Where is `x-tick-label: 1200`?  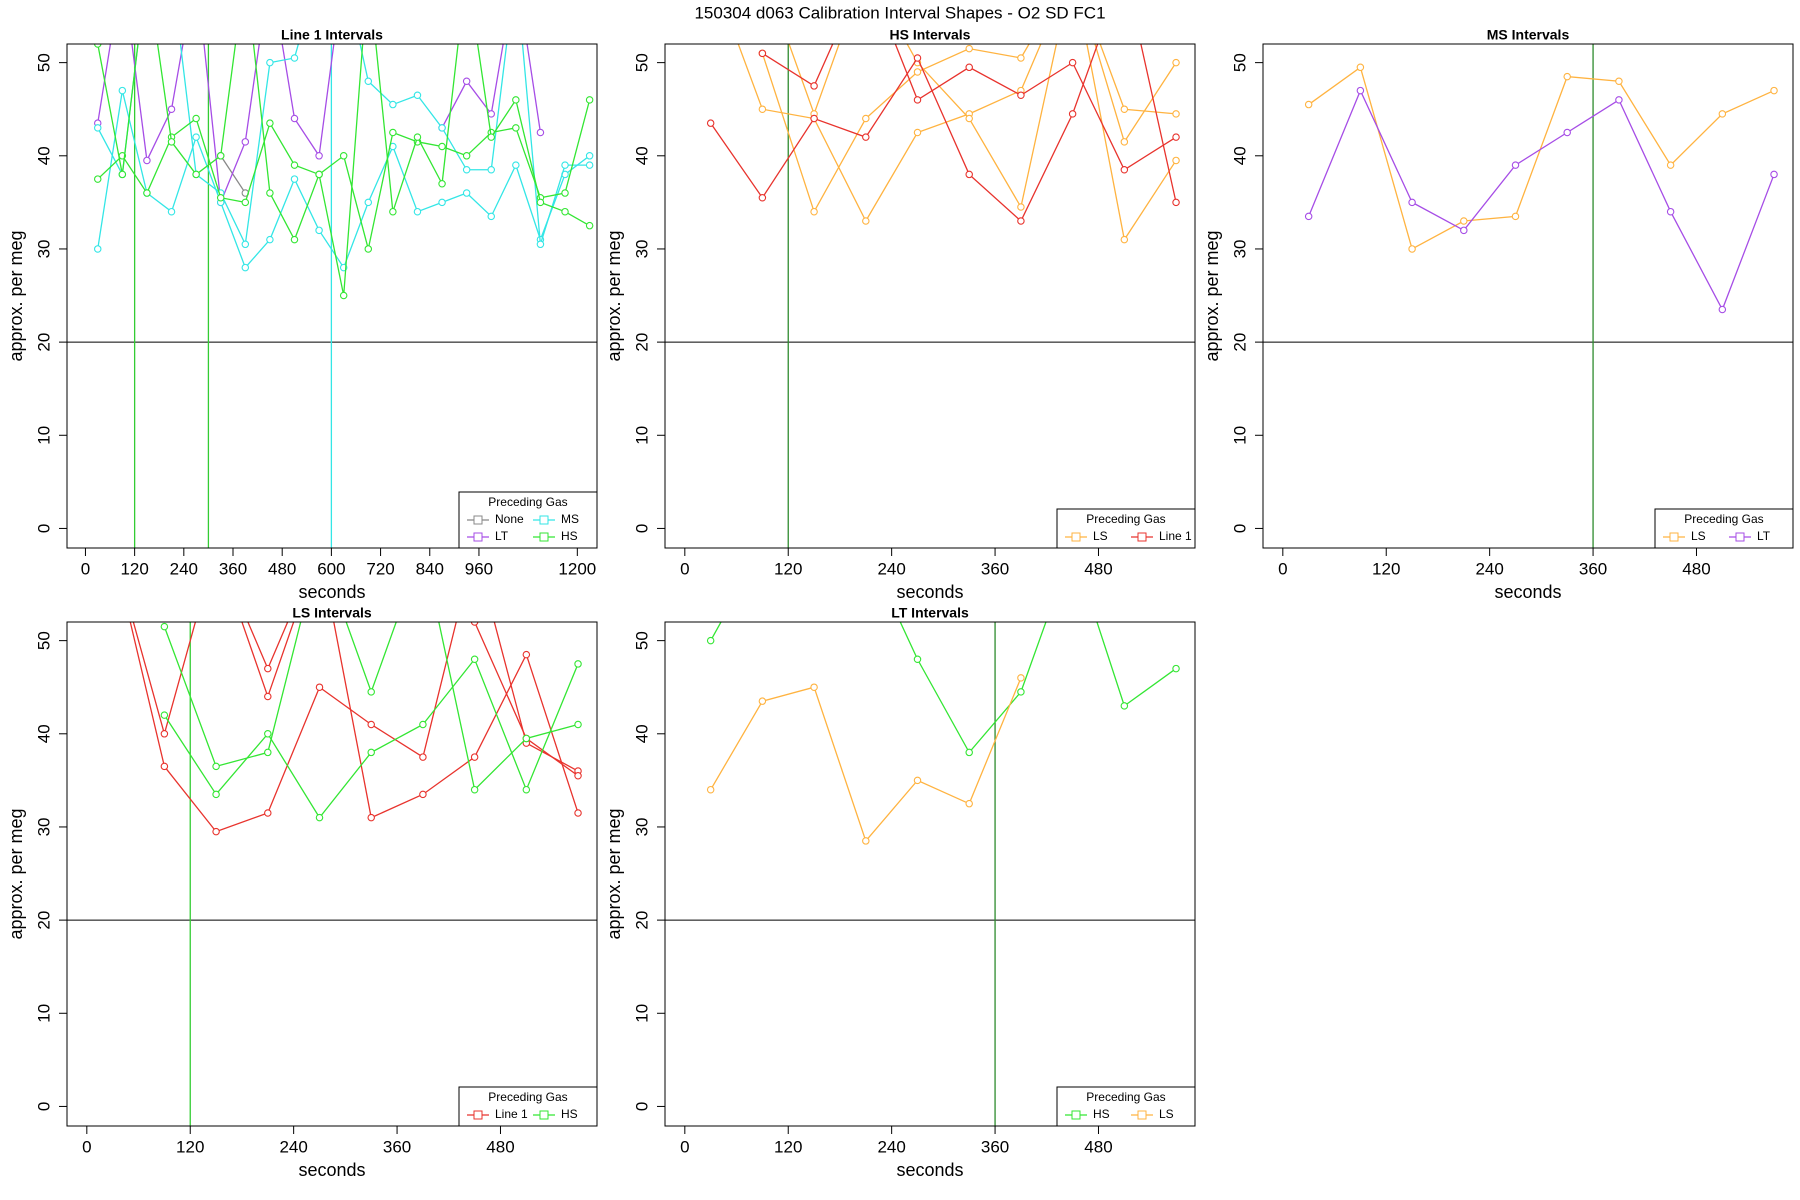
x-tick-label: 1200 is located at coordinates (577, 568).